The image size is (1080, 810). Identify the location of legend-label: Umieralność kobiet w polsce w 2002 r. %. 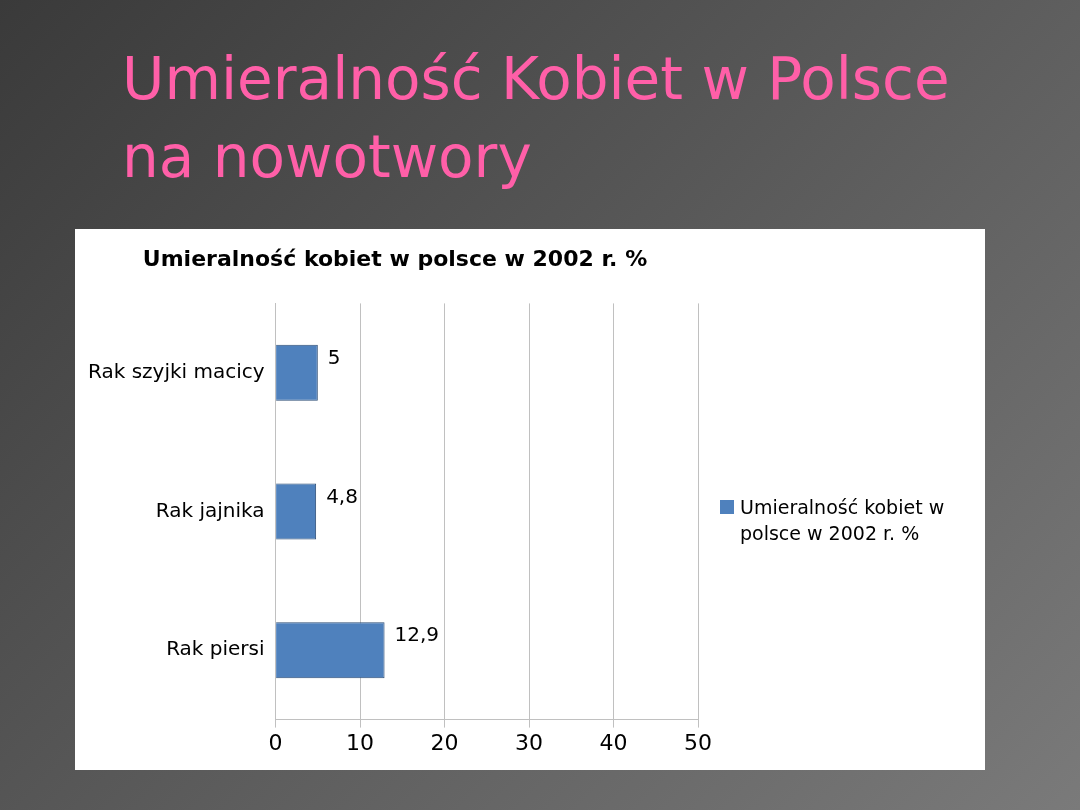
(843, 520).